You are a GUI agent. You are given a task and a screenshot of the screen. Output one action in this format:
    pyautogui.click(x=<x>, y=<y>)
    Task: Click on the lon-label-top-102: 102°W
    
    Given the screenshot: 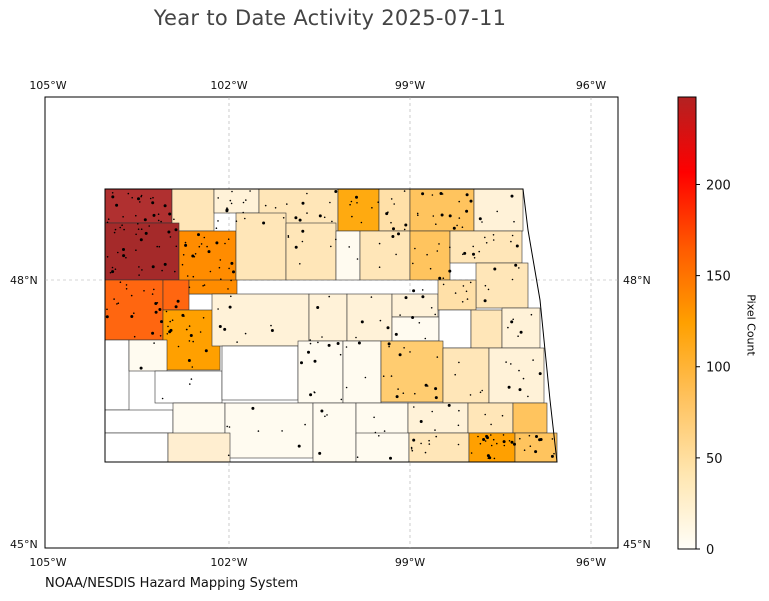 What is the action you would take?
    pyautogui.click(x=228, y=85)
    